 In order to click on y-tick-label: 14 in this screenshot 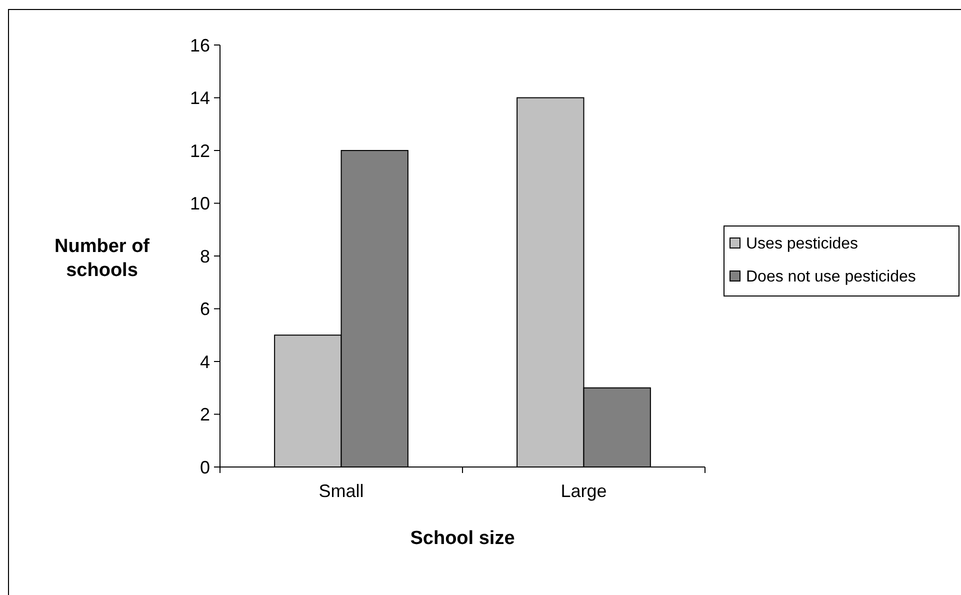, I will do `click(200, 98)`.